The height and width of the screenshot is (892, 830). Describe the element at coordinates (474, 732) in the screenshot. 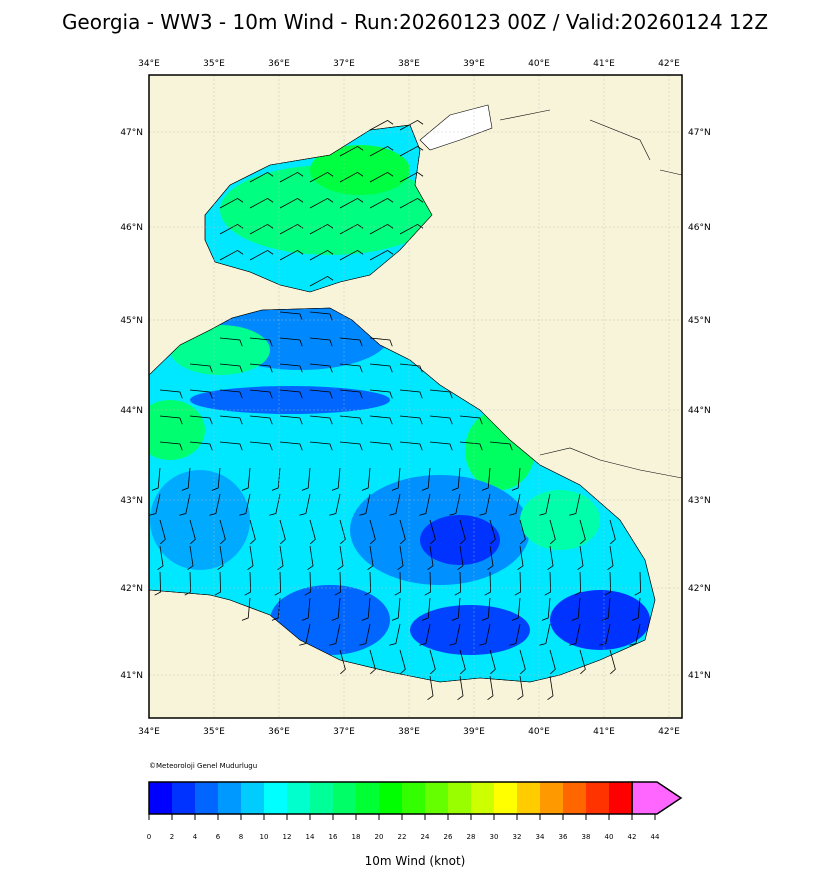

I see `lon-label: 39°E` at that location.